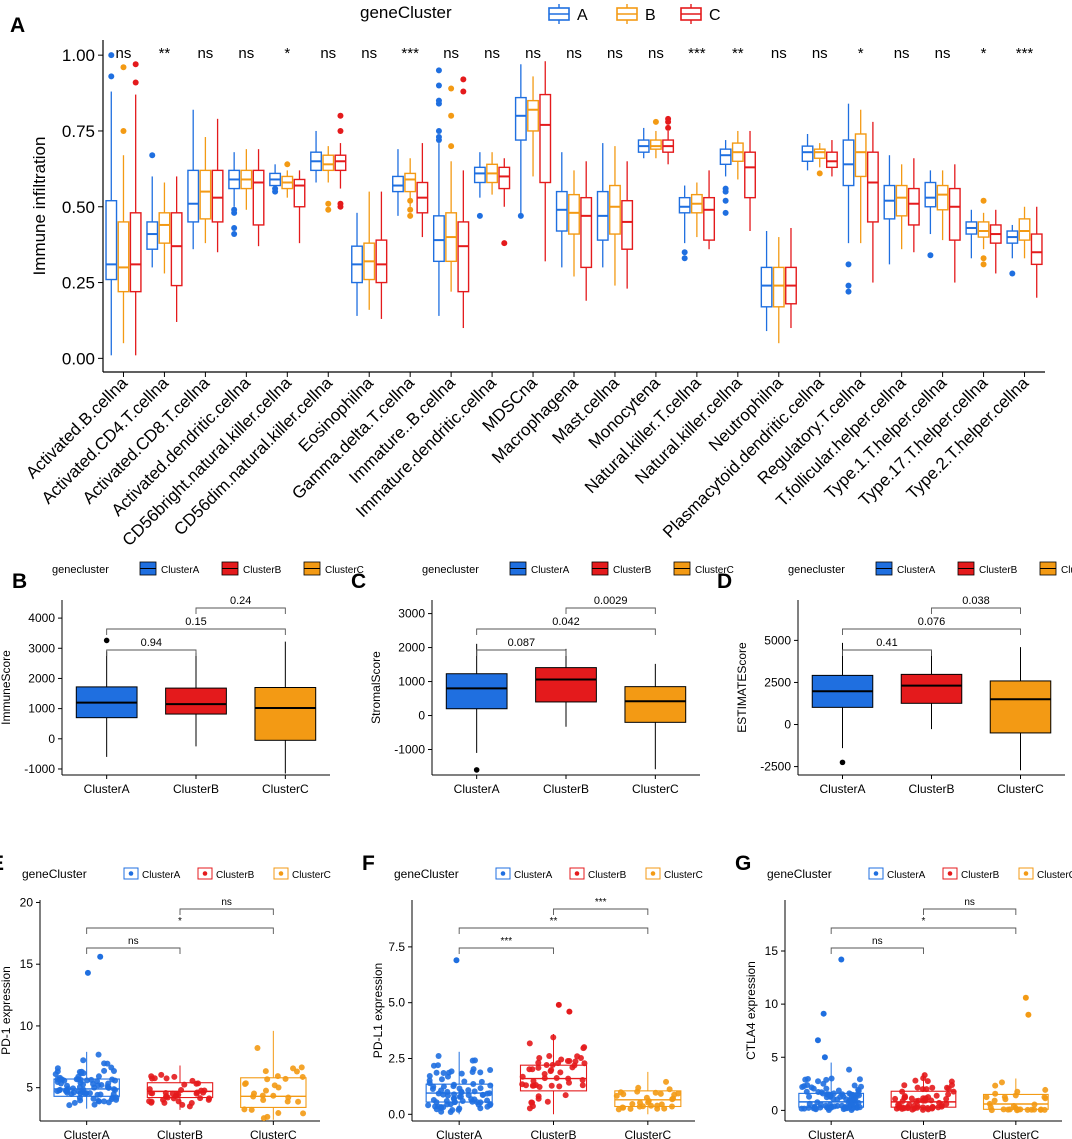 The height and width of the screenshot is (1139, 1072). Describe the element at coordinates (632, 570) in the screenshot. I see `legend-label: ClusterB` at that location.